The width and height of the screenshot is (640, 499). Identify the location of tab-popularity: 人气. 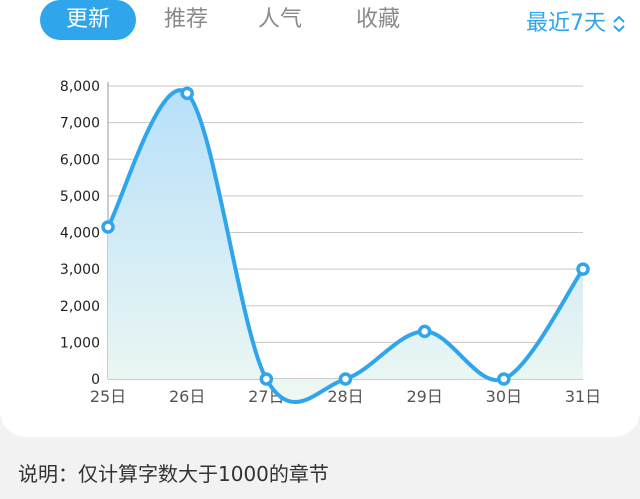
(279, 19).